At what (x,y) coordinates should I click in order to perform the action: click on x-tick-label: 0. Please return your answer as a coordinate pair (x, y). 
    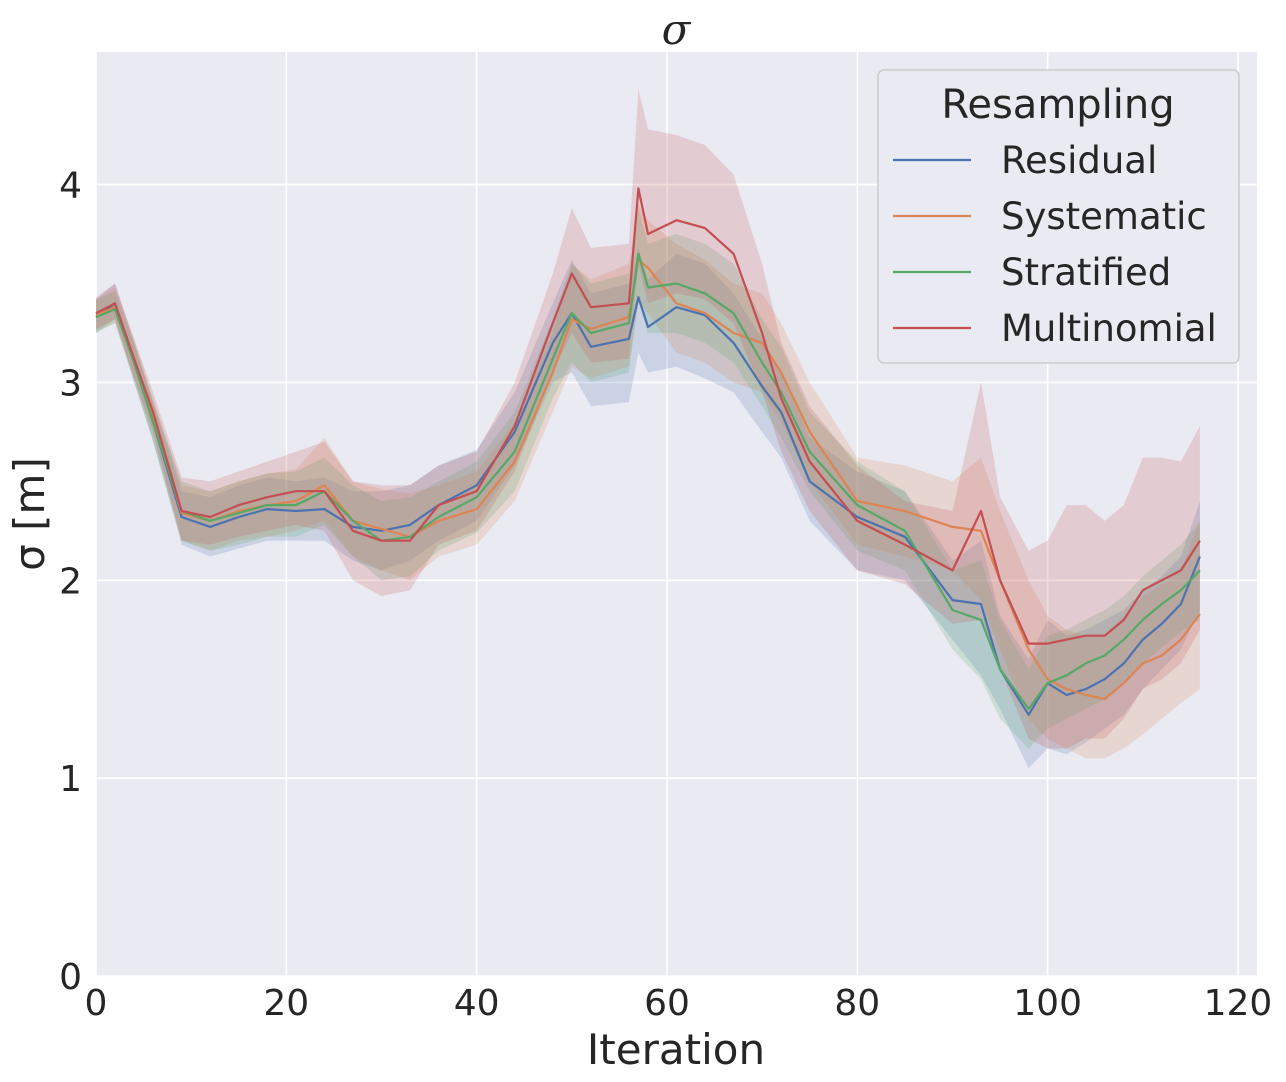
    Looking at the image, I should click on (96, 1003).